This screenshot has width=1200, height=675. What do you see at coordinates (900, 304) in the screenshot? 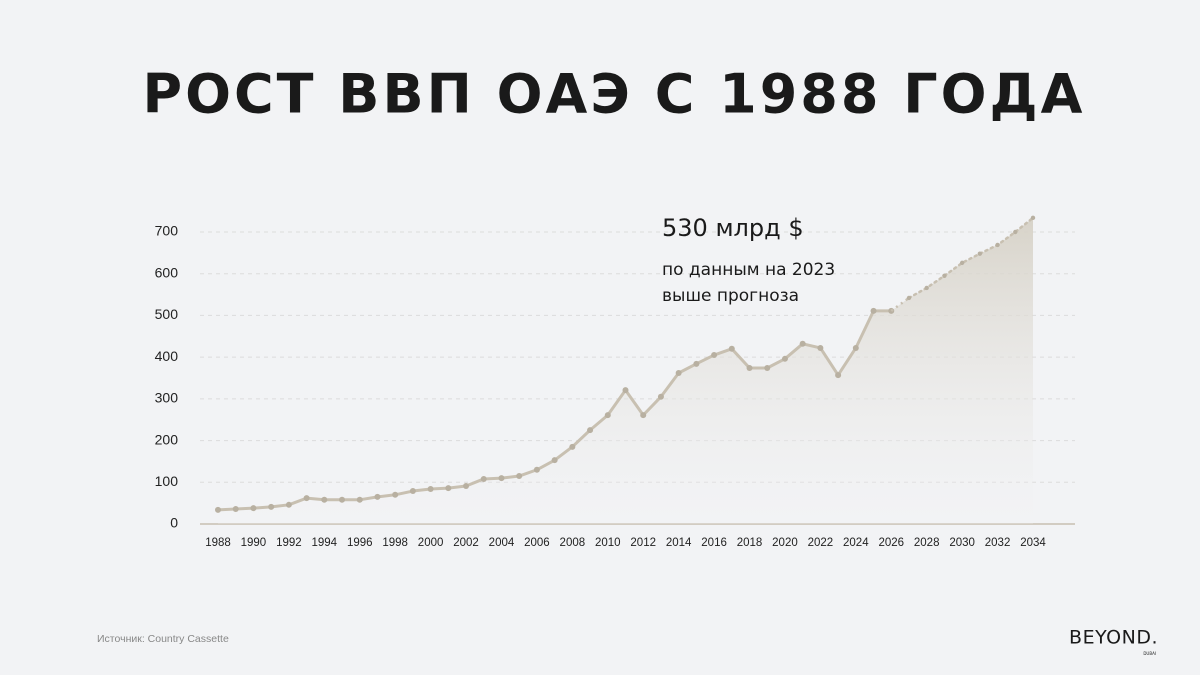
I see `forecast-connector` at bounding box center [900, 304].